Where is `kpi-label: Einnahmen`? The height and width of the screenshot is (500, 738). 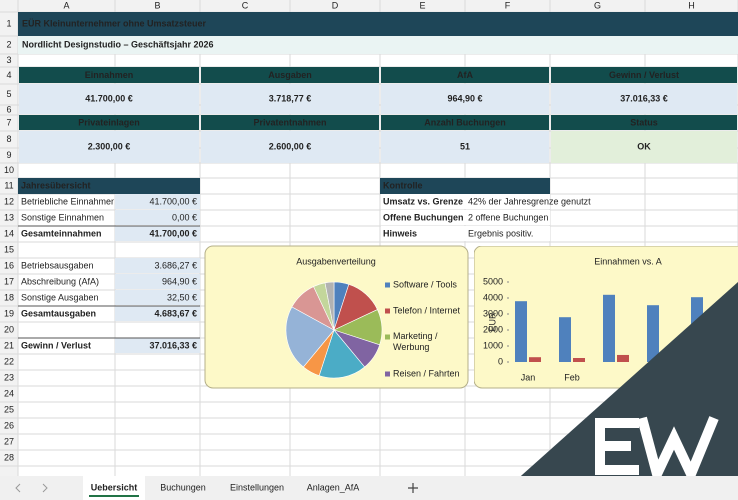
kpi-label: Einnahmen is located at coordinates (109, 75).